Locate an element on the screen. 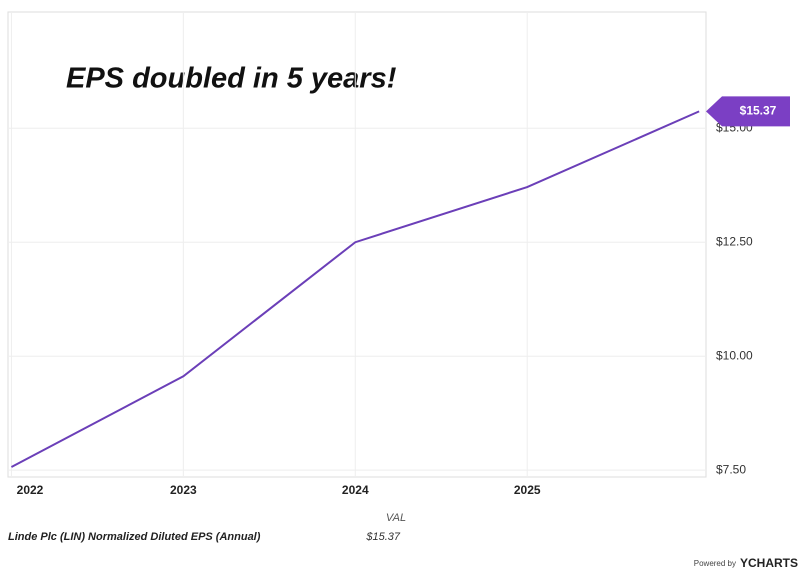 This screenshot has height=585, width=800. x-tick-label: 2024 is located at coordinates (355, 490).